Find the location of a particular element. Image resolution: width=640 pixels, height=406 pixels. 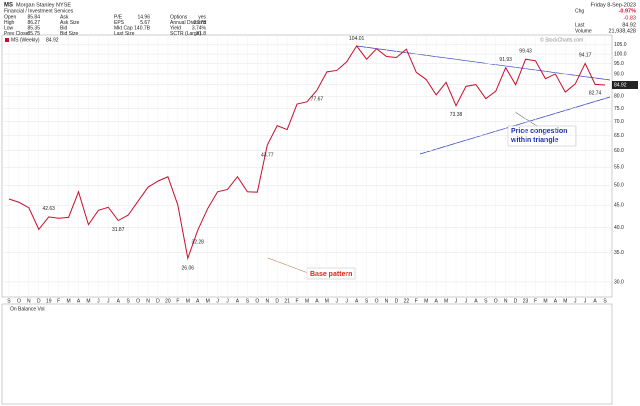

stat-label: EPS is located at coordinates (119, 23).